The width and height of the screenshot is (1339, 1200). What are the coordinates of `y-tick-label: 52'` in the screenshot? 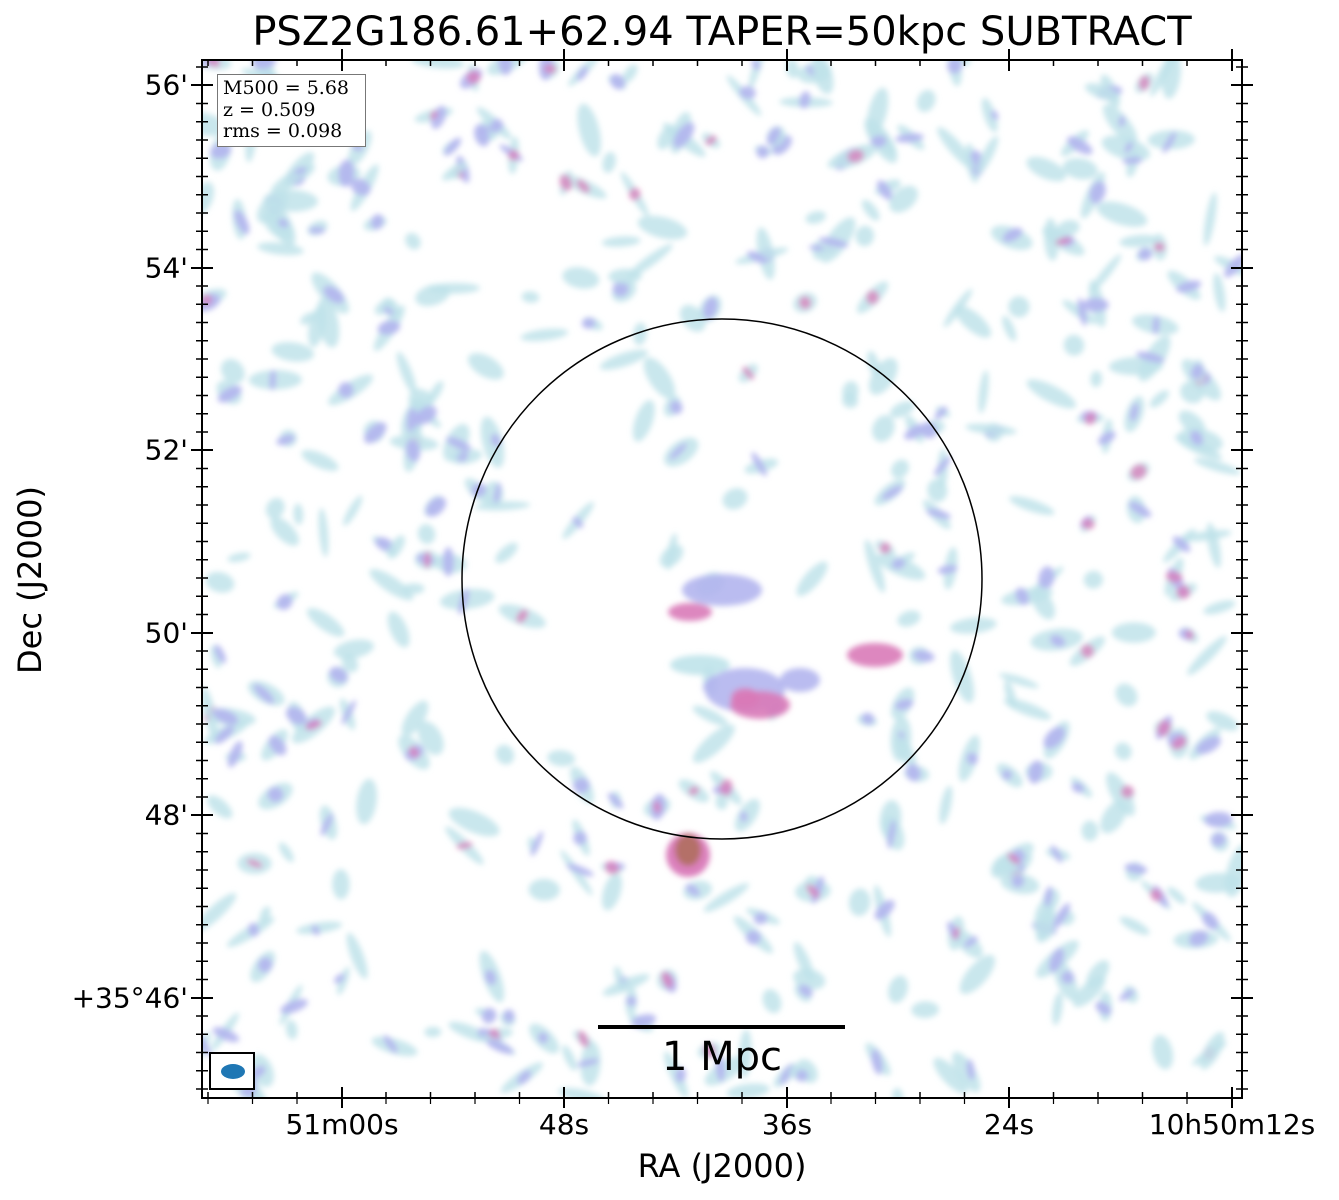 It's located at (166, 450).